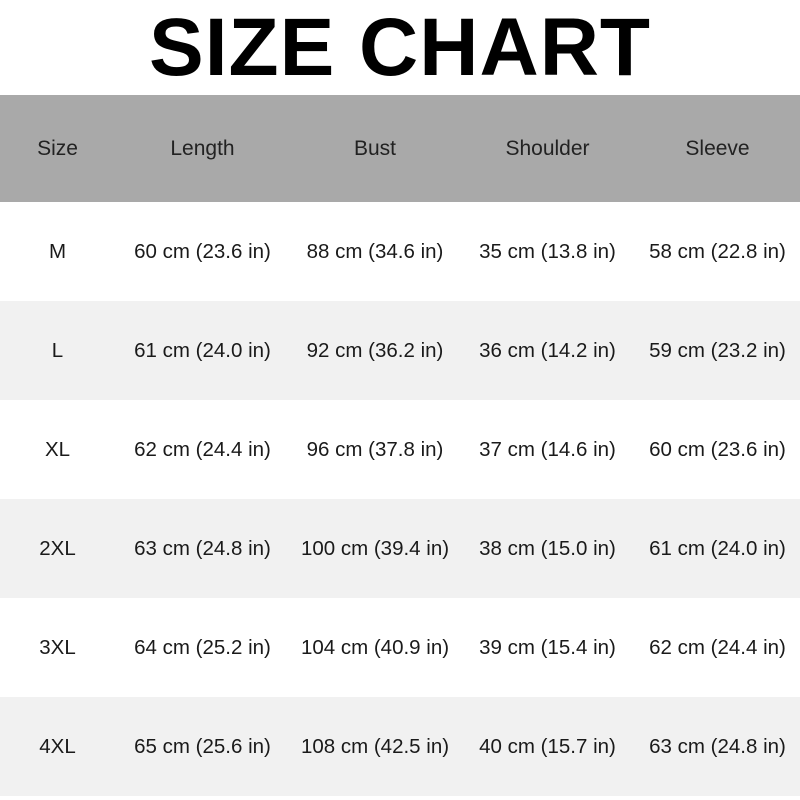  Describe the element at coordinates (400, 148) in the screenshot. I see `table-header: Size Length Bust Shoulder Sleeve` at that location.